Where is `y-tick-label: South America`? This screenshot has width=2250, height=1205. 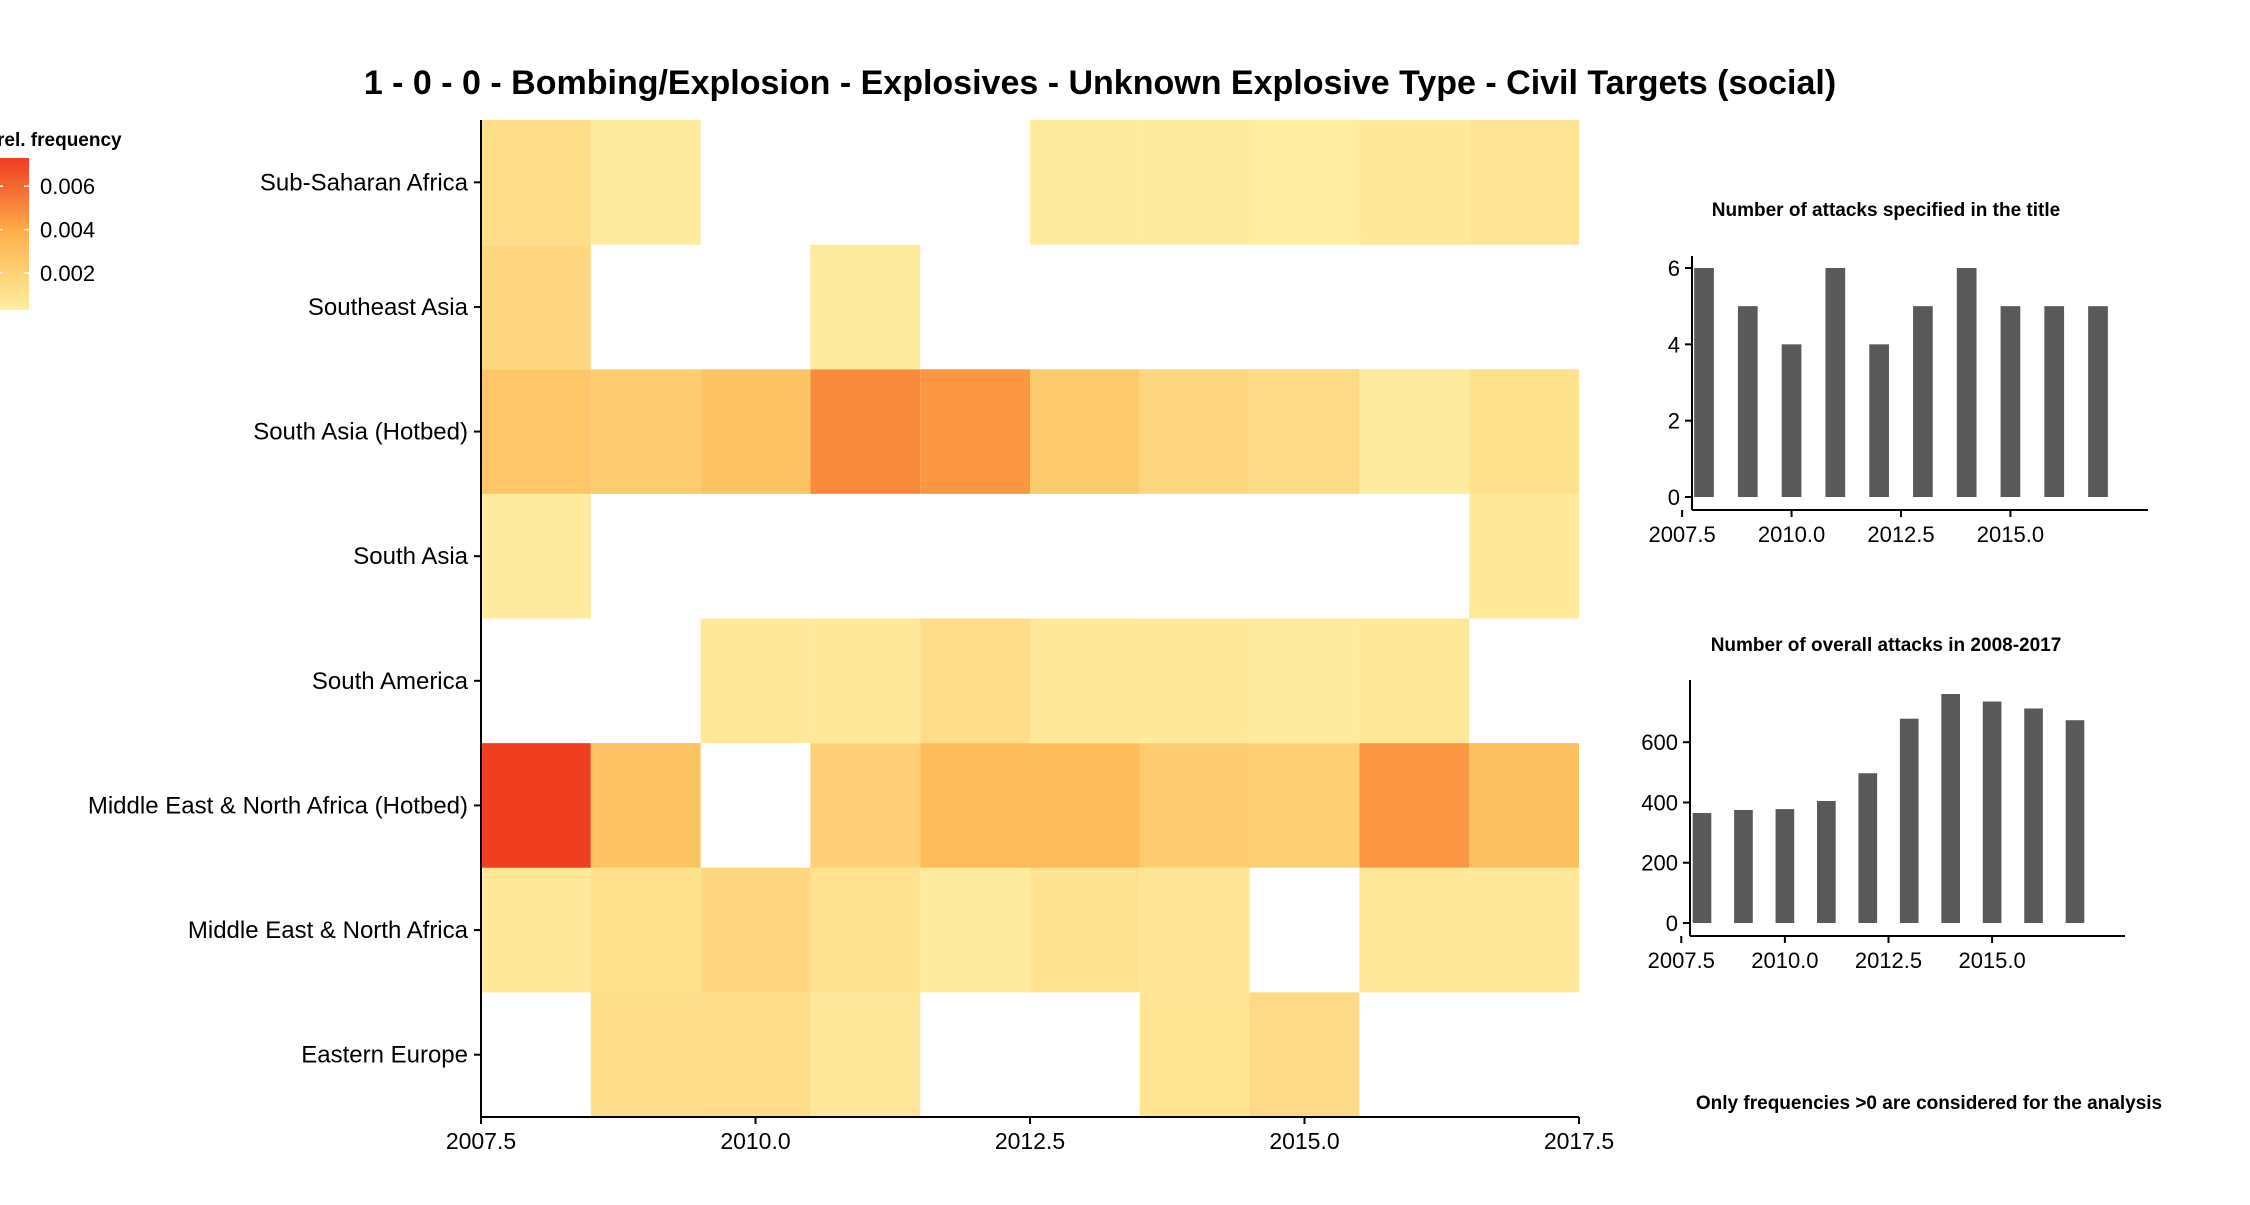
y-tick-label: South America is located at coordinates (390, 681).